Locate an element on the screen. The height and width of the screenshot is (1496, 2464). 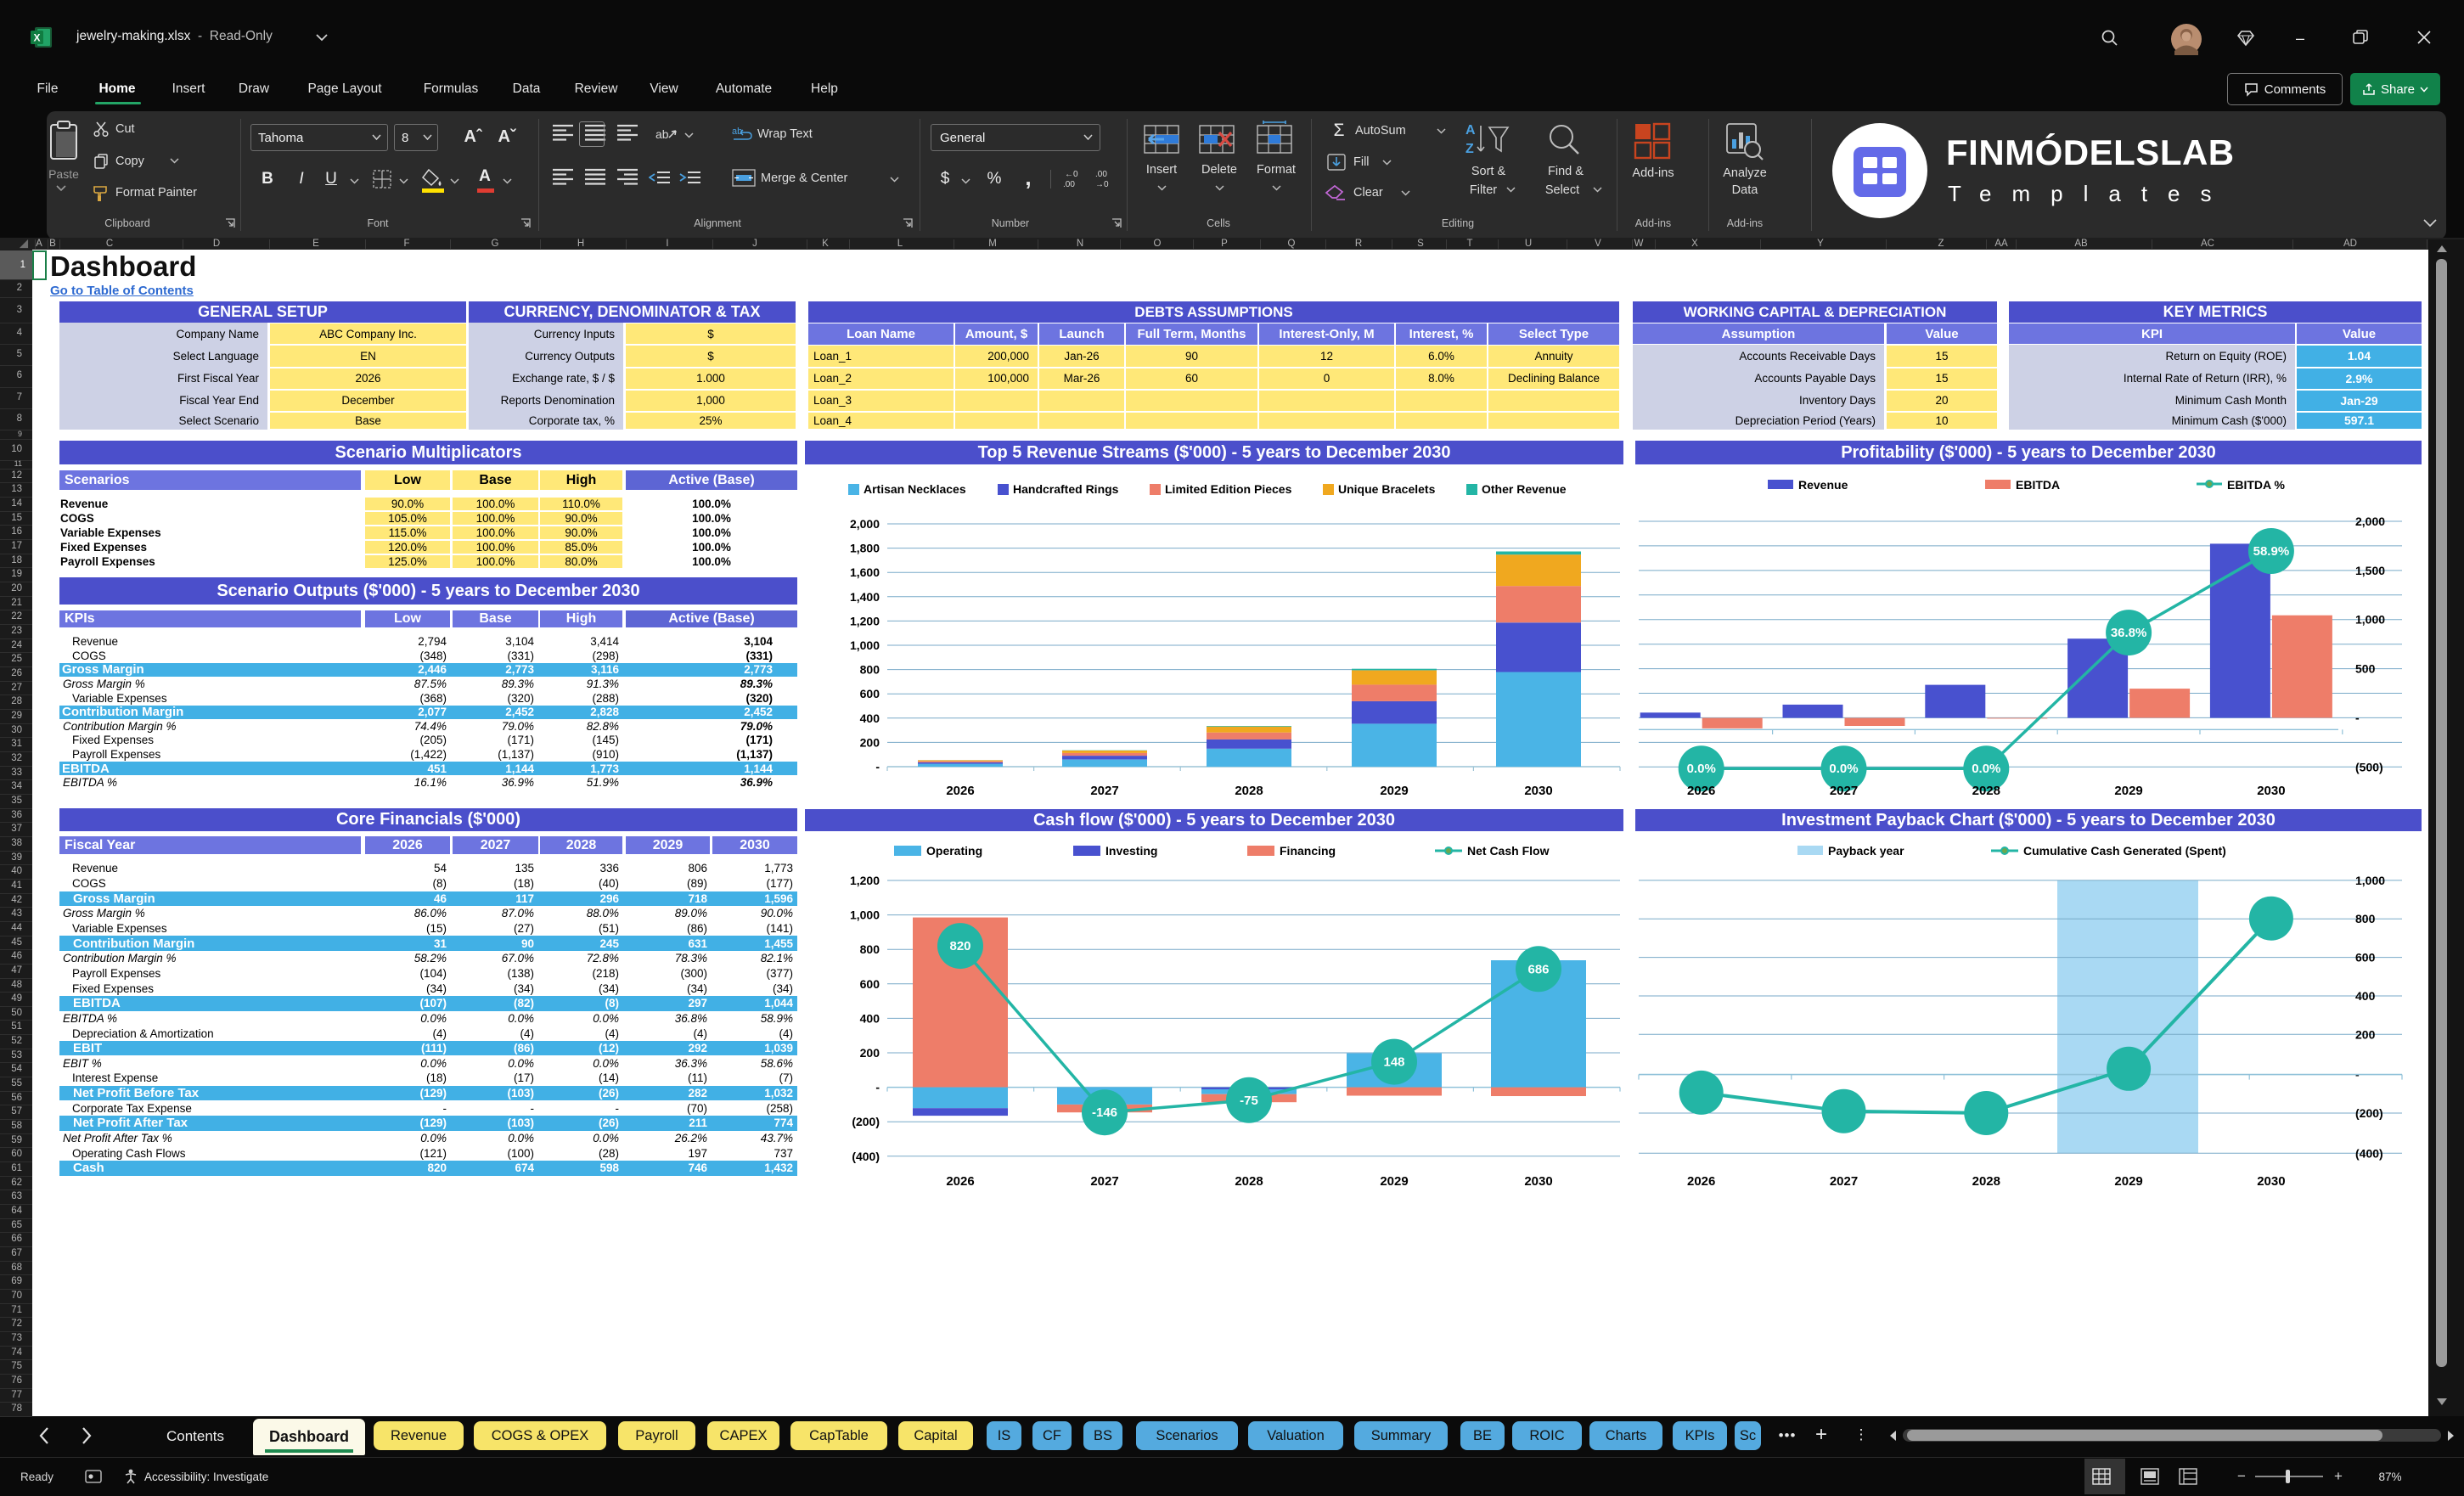
svg-text: Payback year is located at coordinates (1866, 851).